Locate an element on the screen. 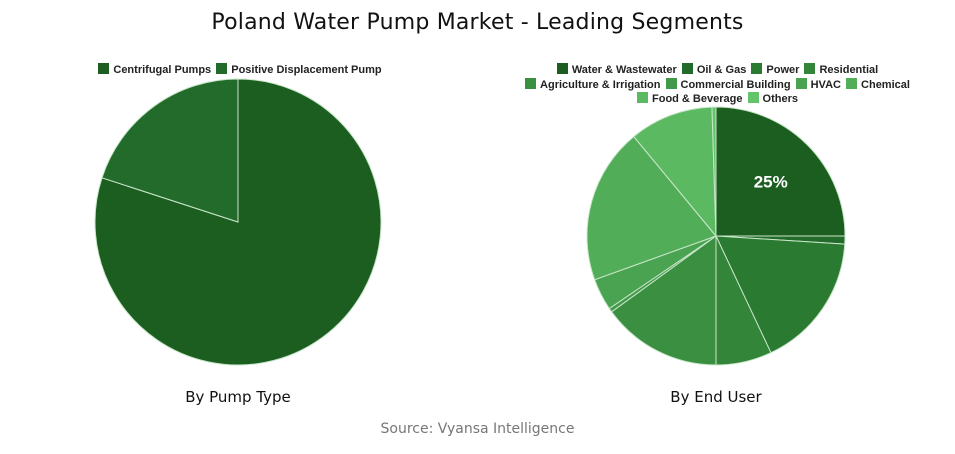 This screenshot has height=454, width=955. legend-item-chemical: Chemical is located at coordinates (878, 85).